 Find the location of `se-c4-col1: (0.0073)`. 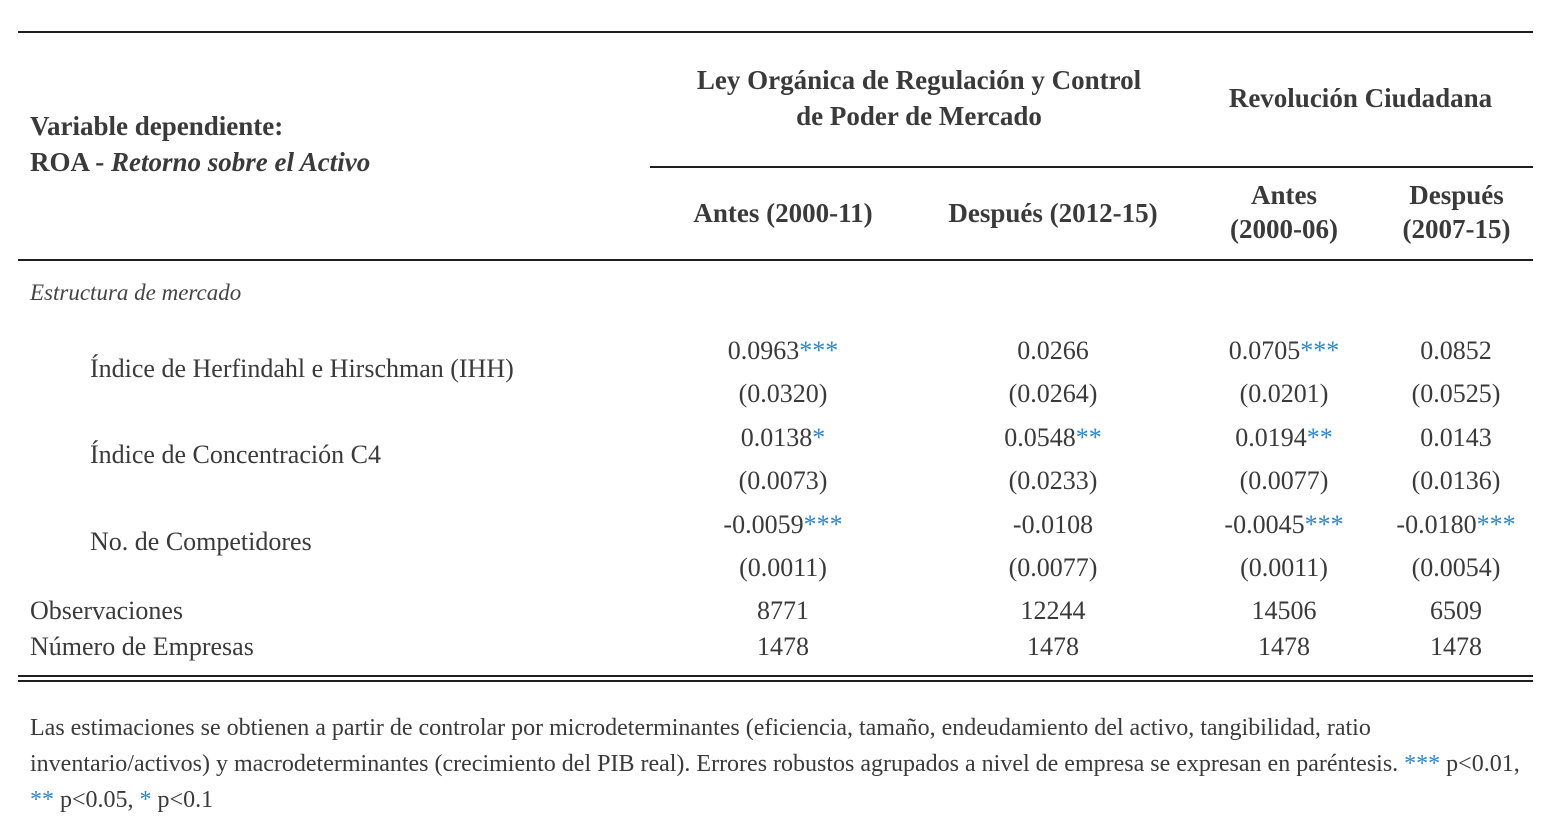

se-c4-col1: (0.0073) is located at coordinates (783, 480).